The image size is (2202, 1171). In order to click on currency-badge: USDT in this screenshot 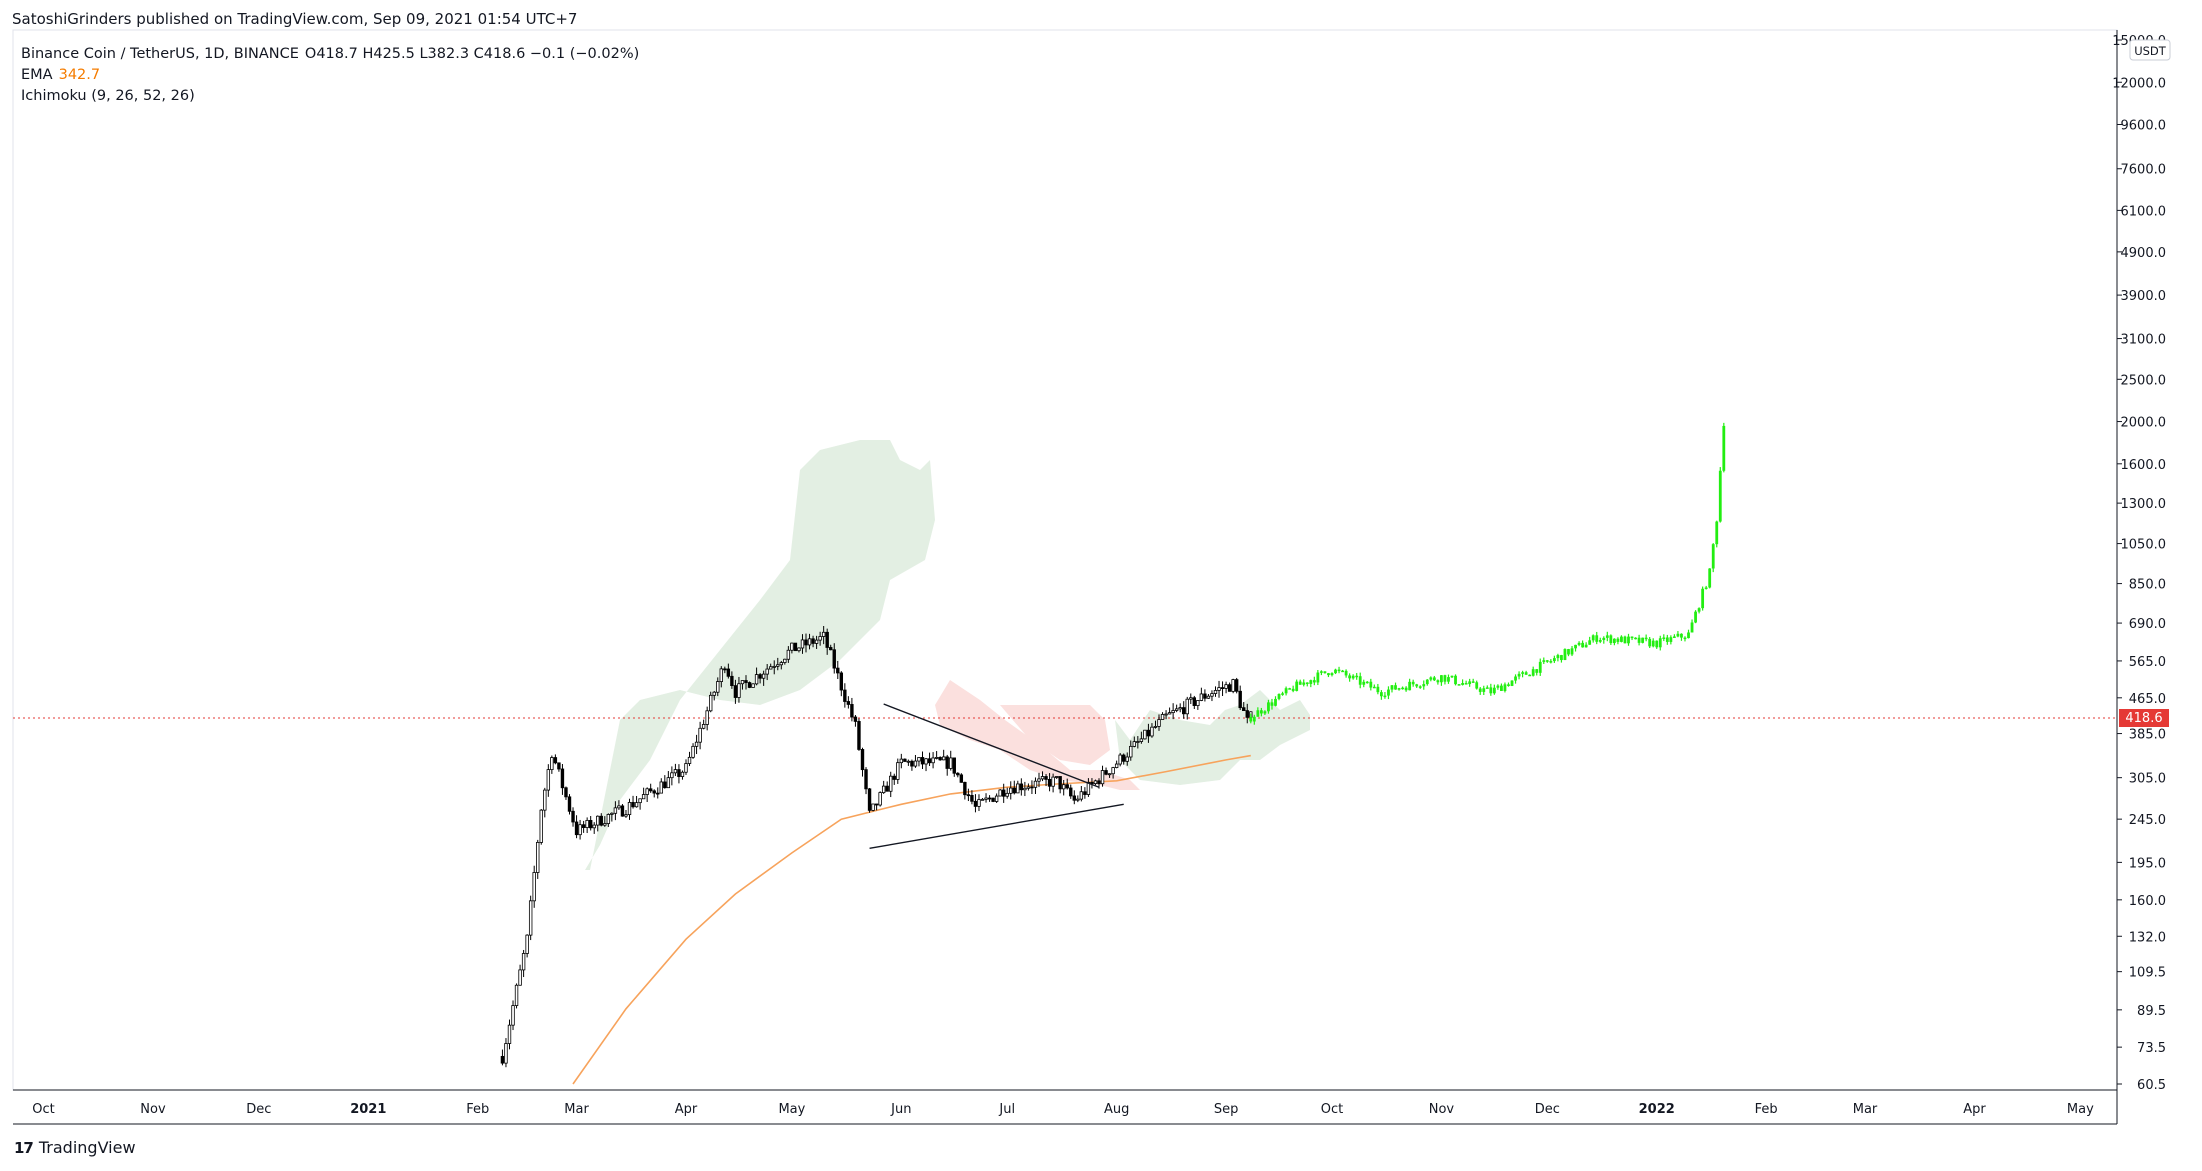, I will do `click(2150, 50)`.